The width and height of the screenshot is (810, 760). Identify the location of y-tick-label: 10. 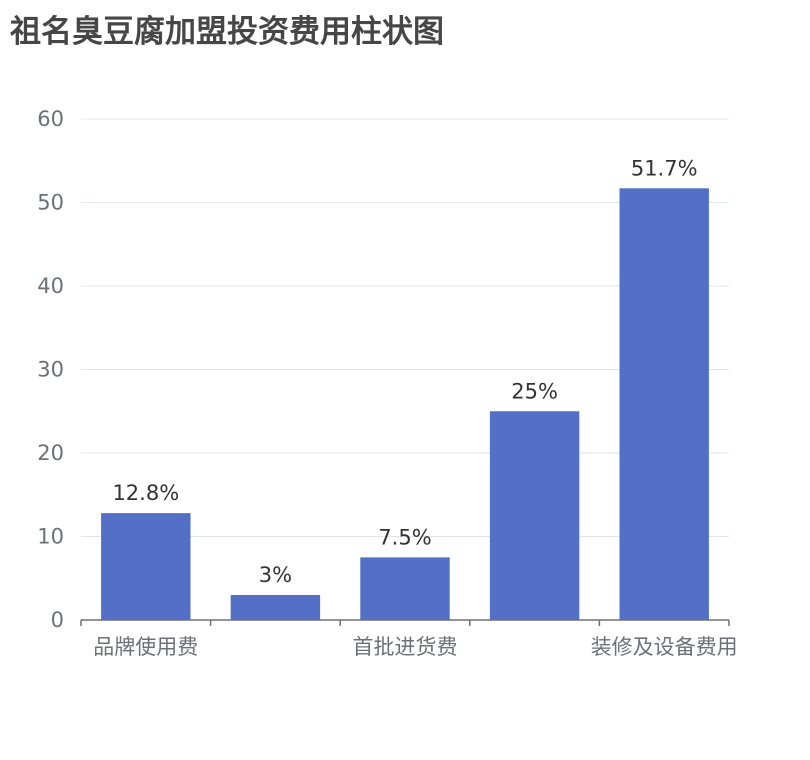
(50, 537).